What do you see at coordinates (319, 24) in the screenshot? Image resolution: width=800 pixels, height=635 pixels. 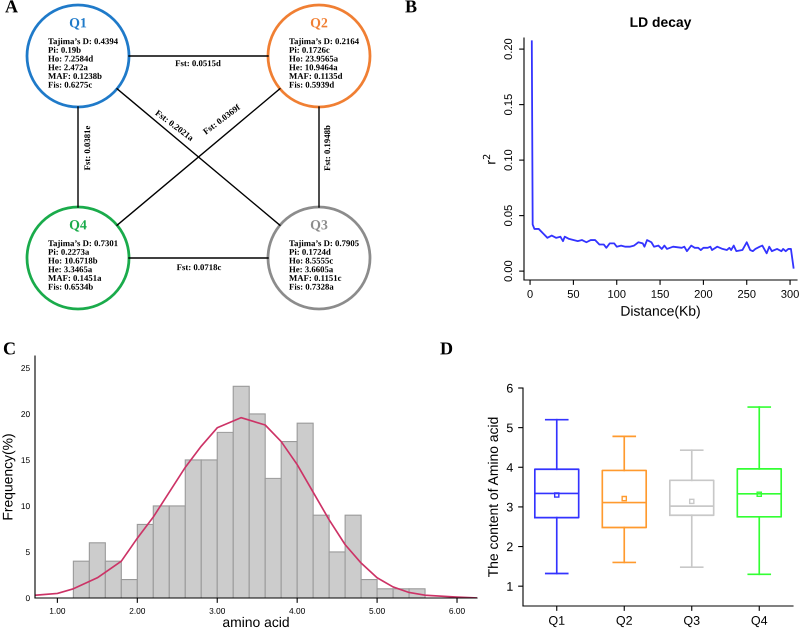 I see `text: Q2` at bounding box center [319, 24].